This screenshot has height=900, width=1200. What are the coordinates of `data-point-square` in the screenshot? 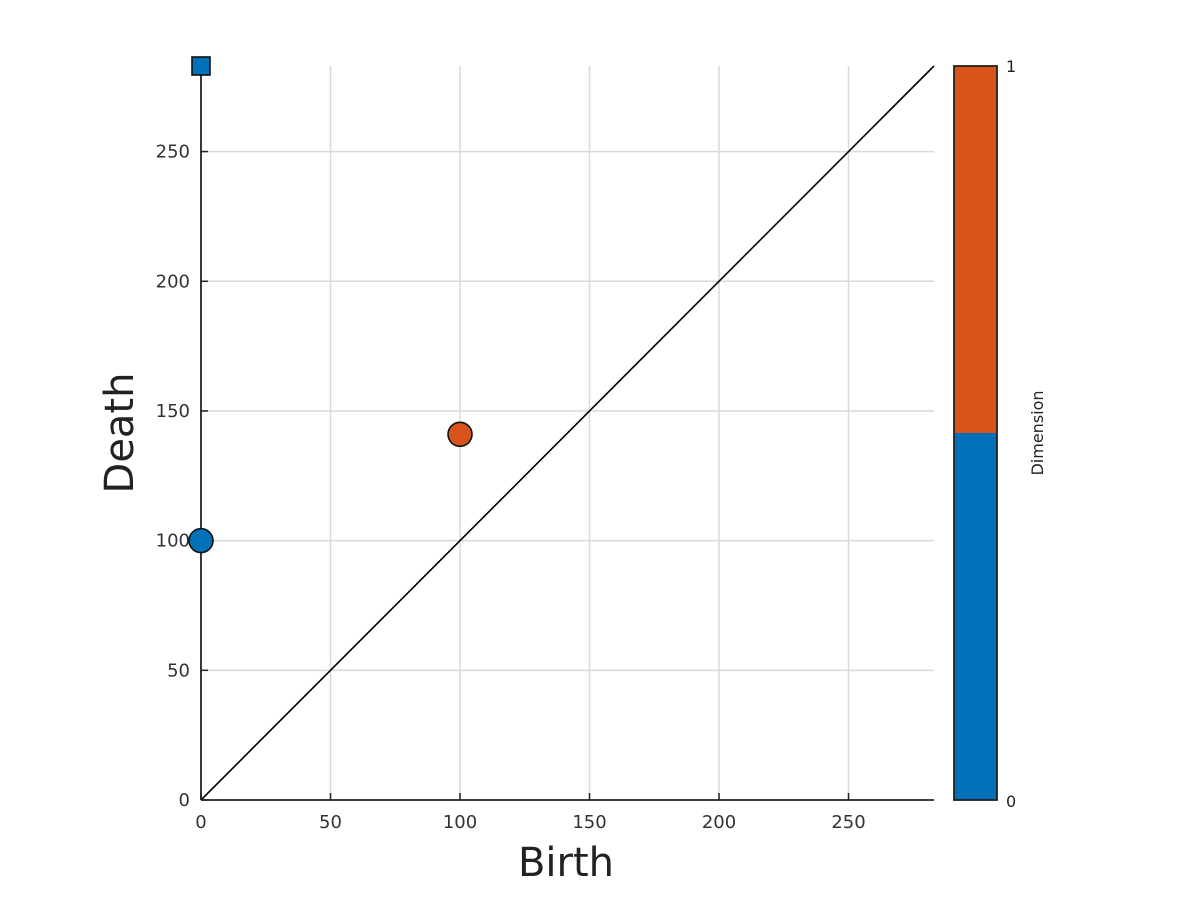 It's located at (201, 66).